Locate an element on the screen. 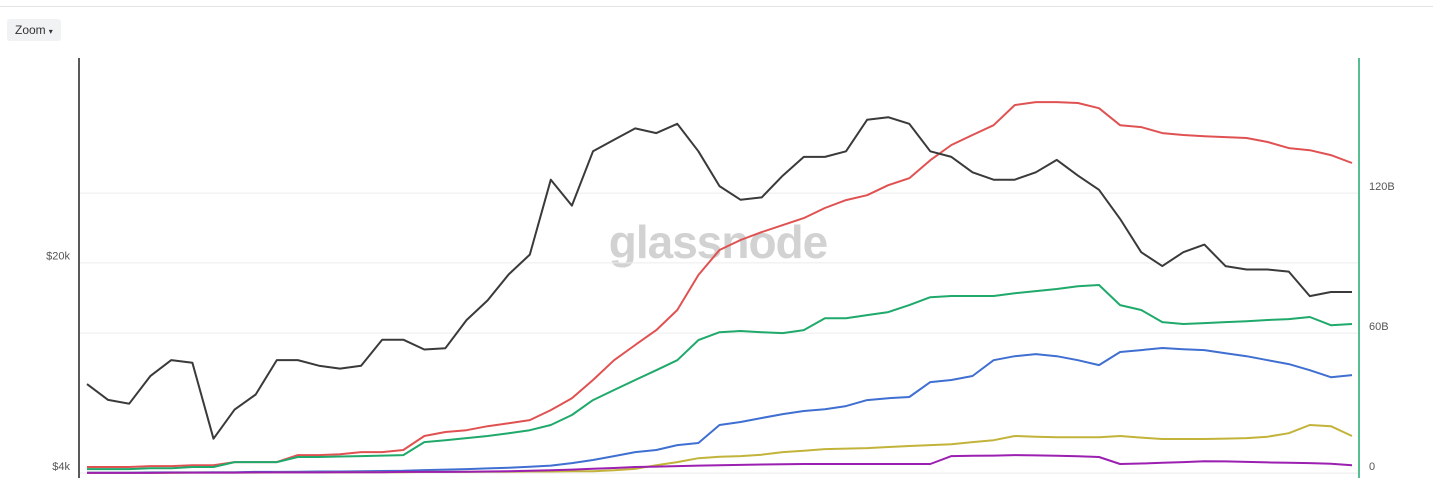  zoom-button: Zoom ▾ is located at coordinates (34, 30).